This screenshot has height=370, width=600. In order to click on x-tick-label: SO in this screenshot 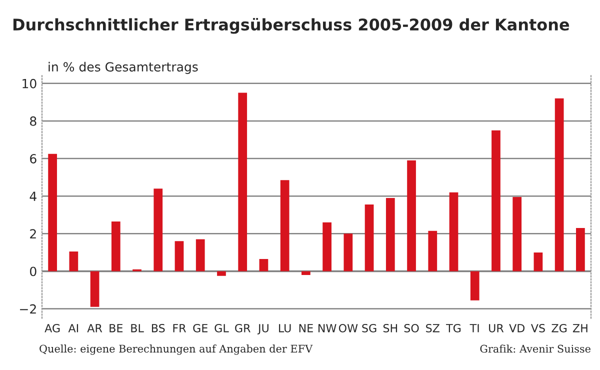, I will do `click(411, 328)`.